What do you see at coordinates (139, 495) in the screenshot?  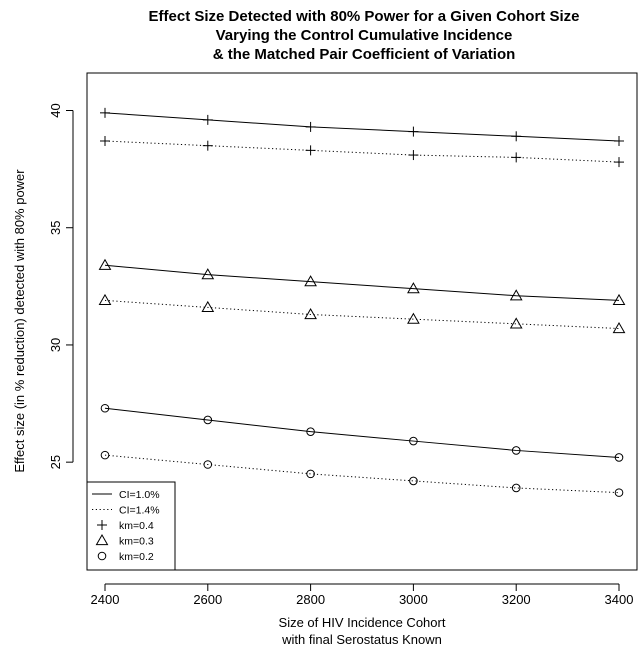 I see `legend-label: CI=1.0%` at bounding box center [139, 495].